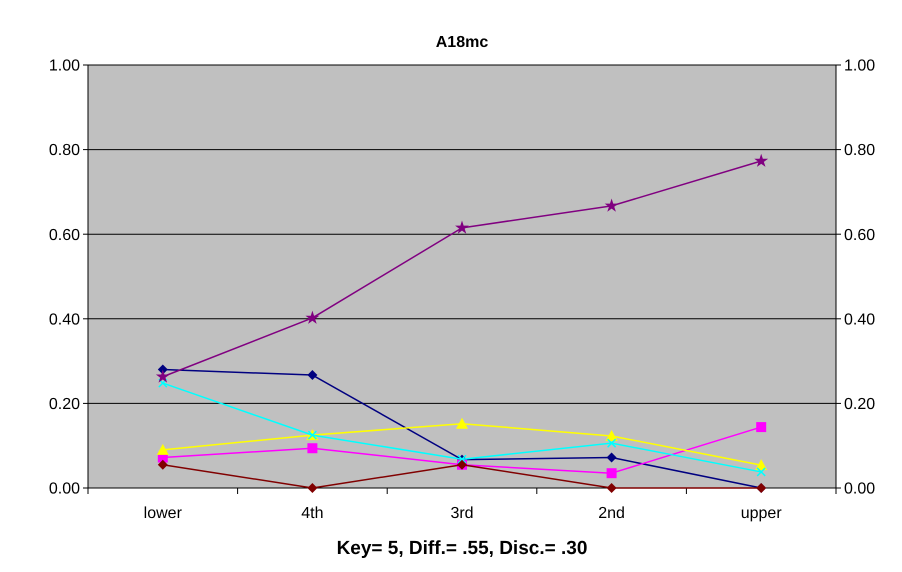  What do you see at coordinates (64, 151) in the screenshot?
I see `y-tick-label: 0.80` at bounding box center [64, 151].